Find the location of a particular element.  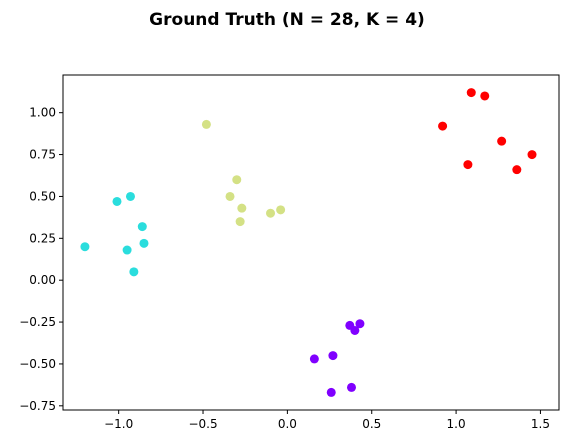

x-tick-label: −1.0 is located at coordinates (118, 424).